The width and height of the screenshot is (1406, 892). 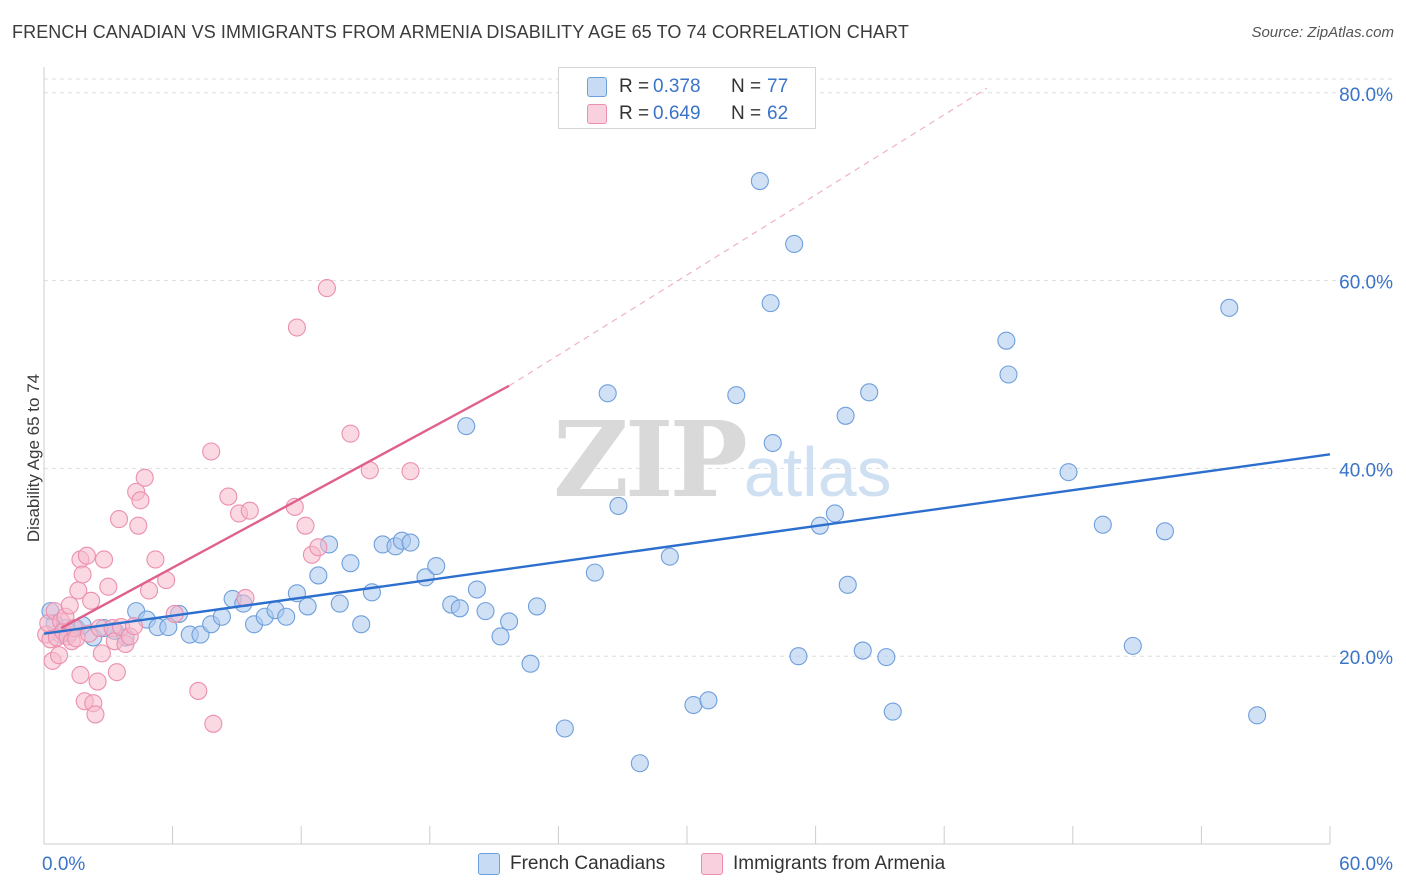 I want to click on bottom-legend-swatch-pink, so click(x=712, y=864).